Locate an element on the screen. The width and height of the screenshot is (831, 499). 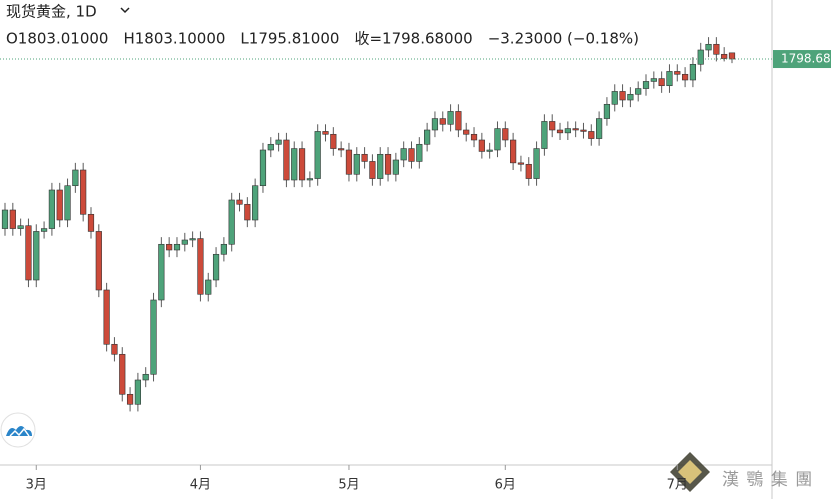
watermark: 漢 鶚 集 團 is located at coordinates (741, 472).